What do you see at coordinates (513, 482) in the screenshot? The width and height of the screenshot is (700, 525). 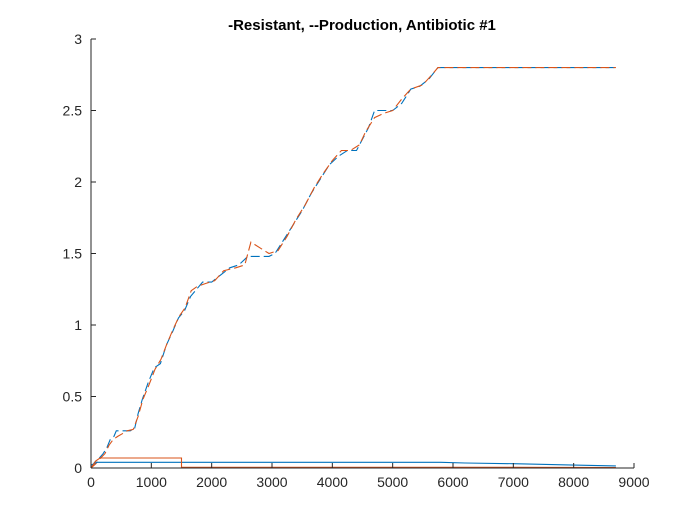 I see `x-tick-label: 7000` at bounding box center [513, 482].